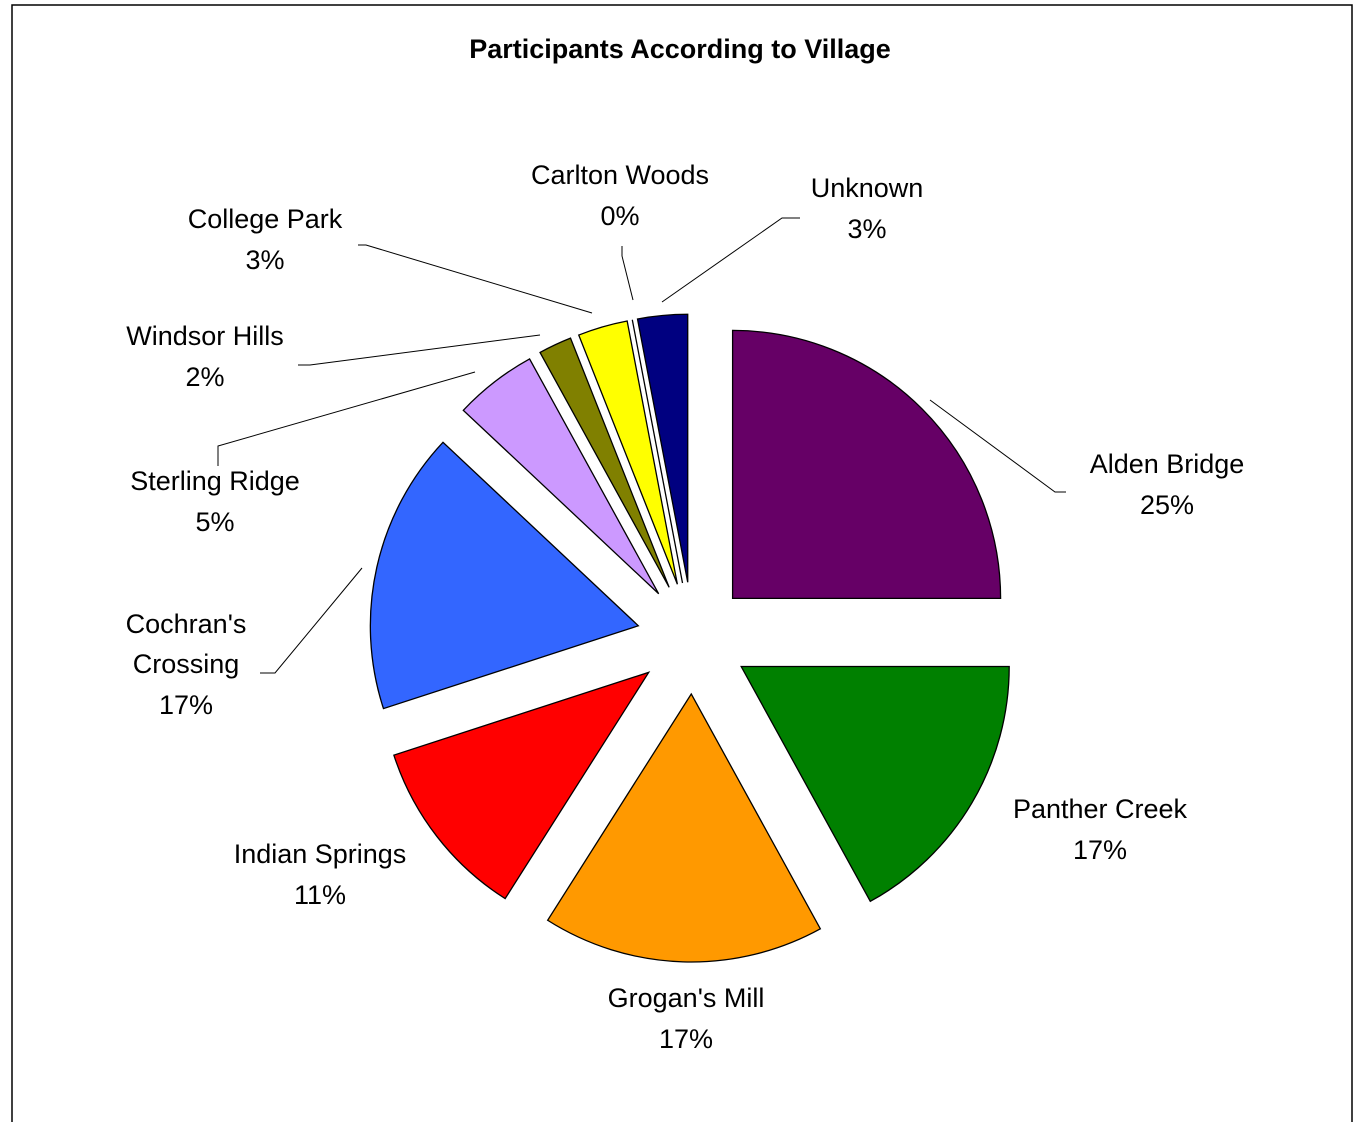 This screenshot has height=1122, width=1355. Describe the element at coordinates (1167, 505) in the screenshot. I see `slice-label-value: 25%` at that location.